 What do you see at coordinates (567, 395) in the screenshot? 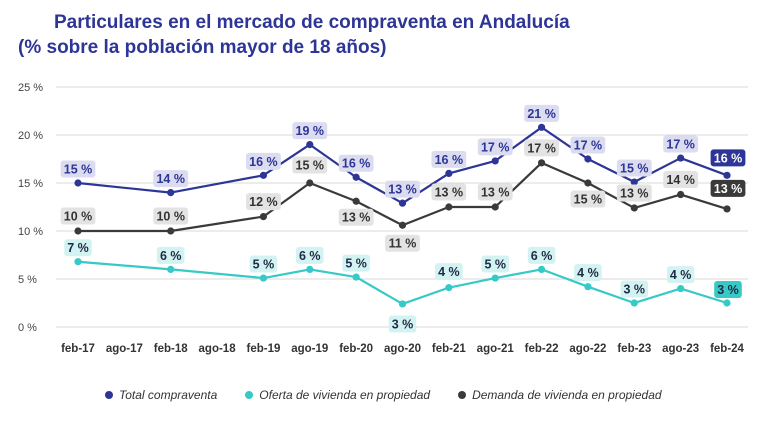
I see `legend-label: Demanda de vivienda en propiedad` at bounding box center [567, 395].